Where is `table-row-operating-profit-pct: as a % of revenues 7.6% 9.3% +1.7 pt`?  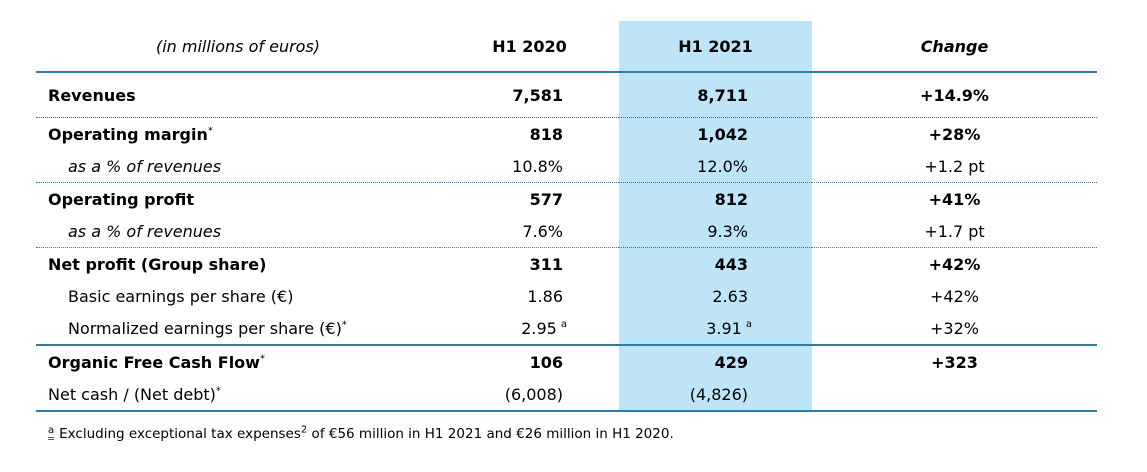
table-row-operating-profit-pct: as a % of revenues 7.6% 9.3% +1.7 pt is located at coordinates (566, 231).